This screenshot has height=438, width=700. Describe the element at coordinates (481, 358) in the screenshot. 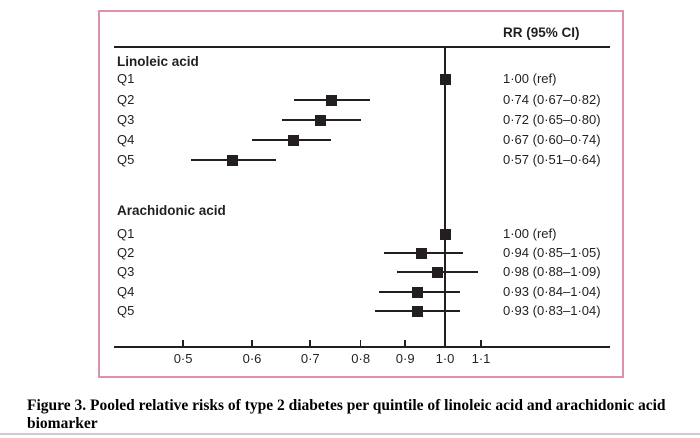

I see `axis-tick-label: 1·1` at that location.